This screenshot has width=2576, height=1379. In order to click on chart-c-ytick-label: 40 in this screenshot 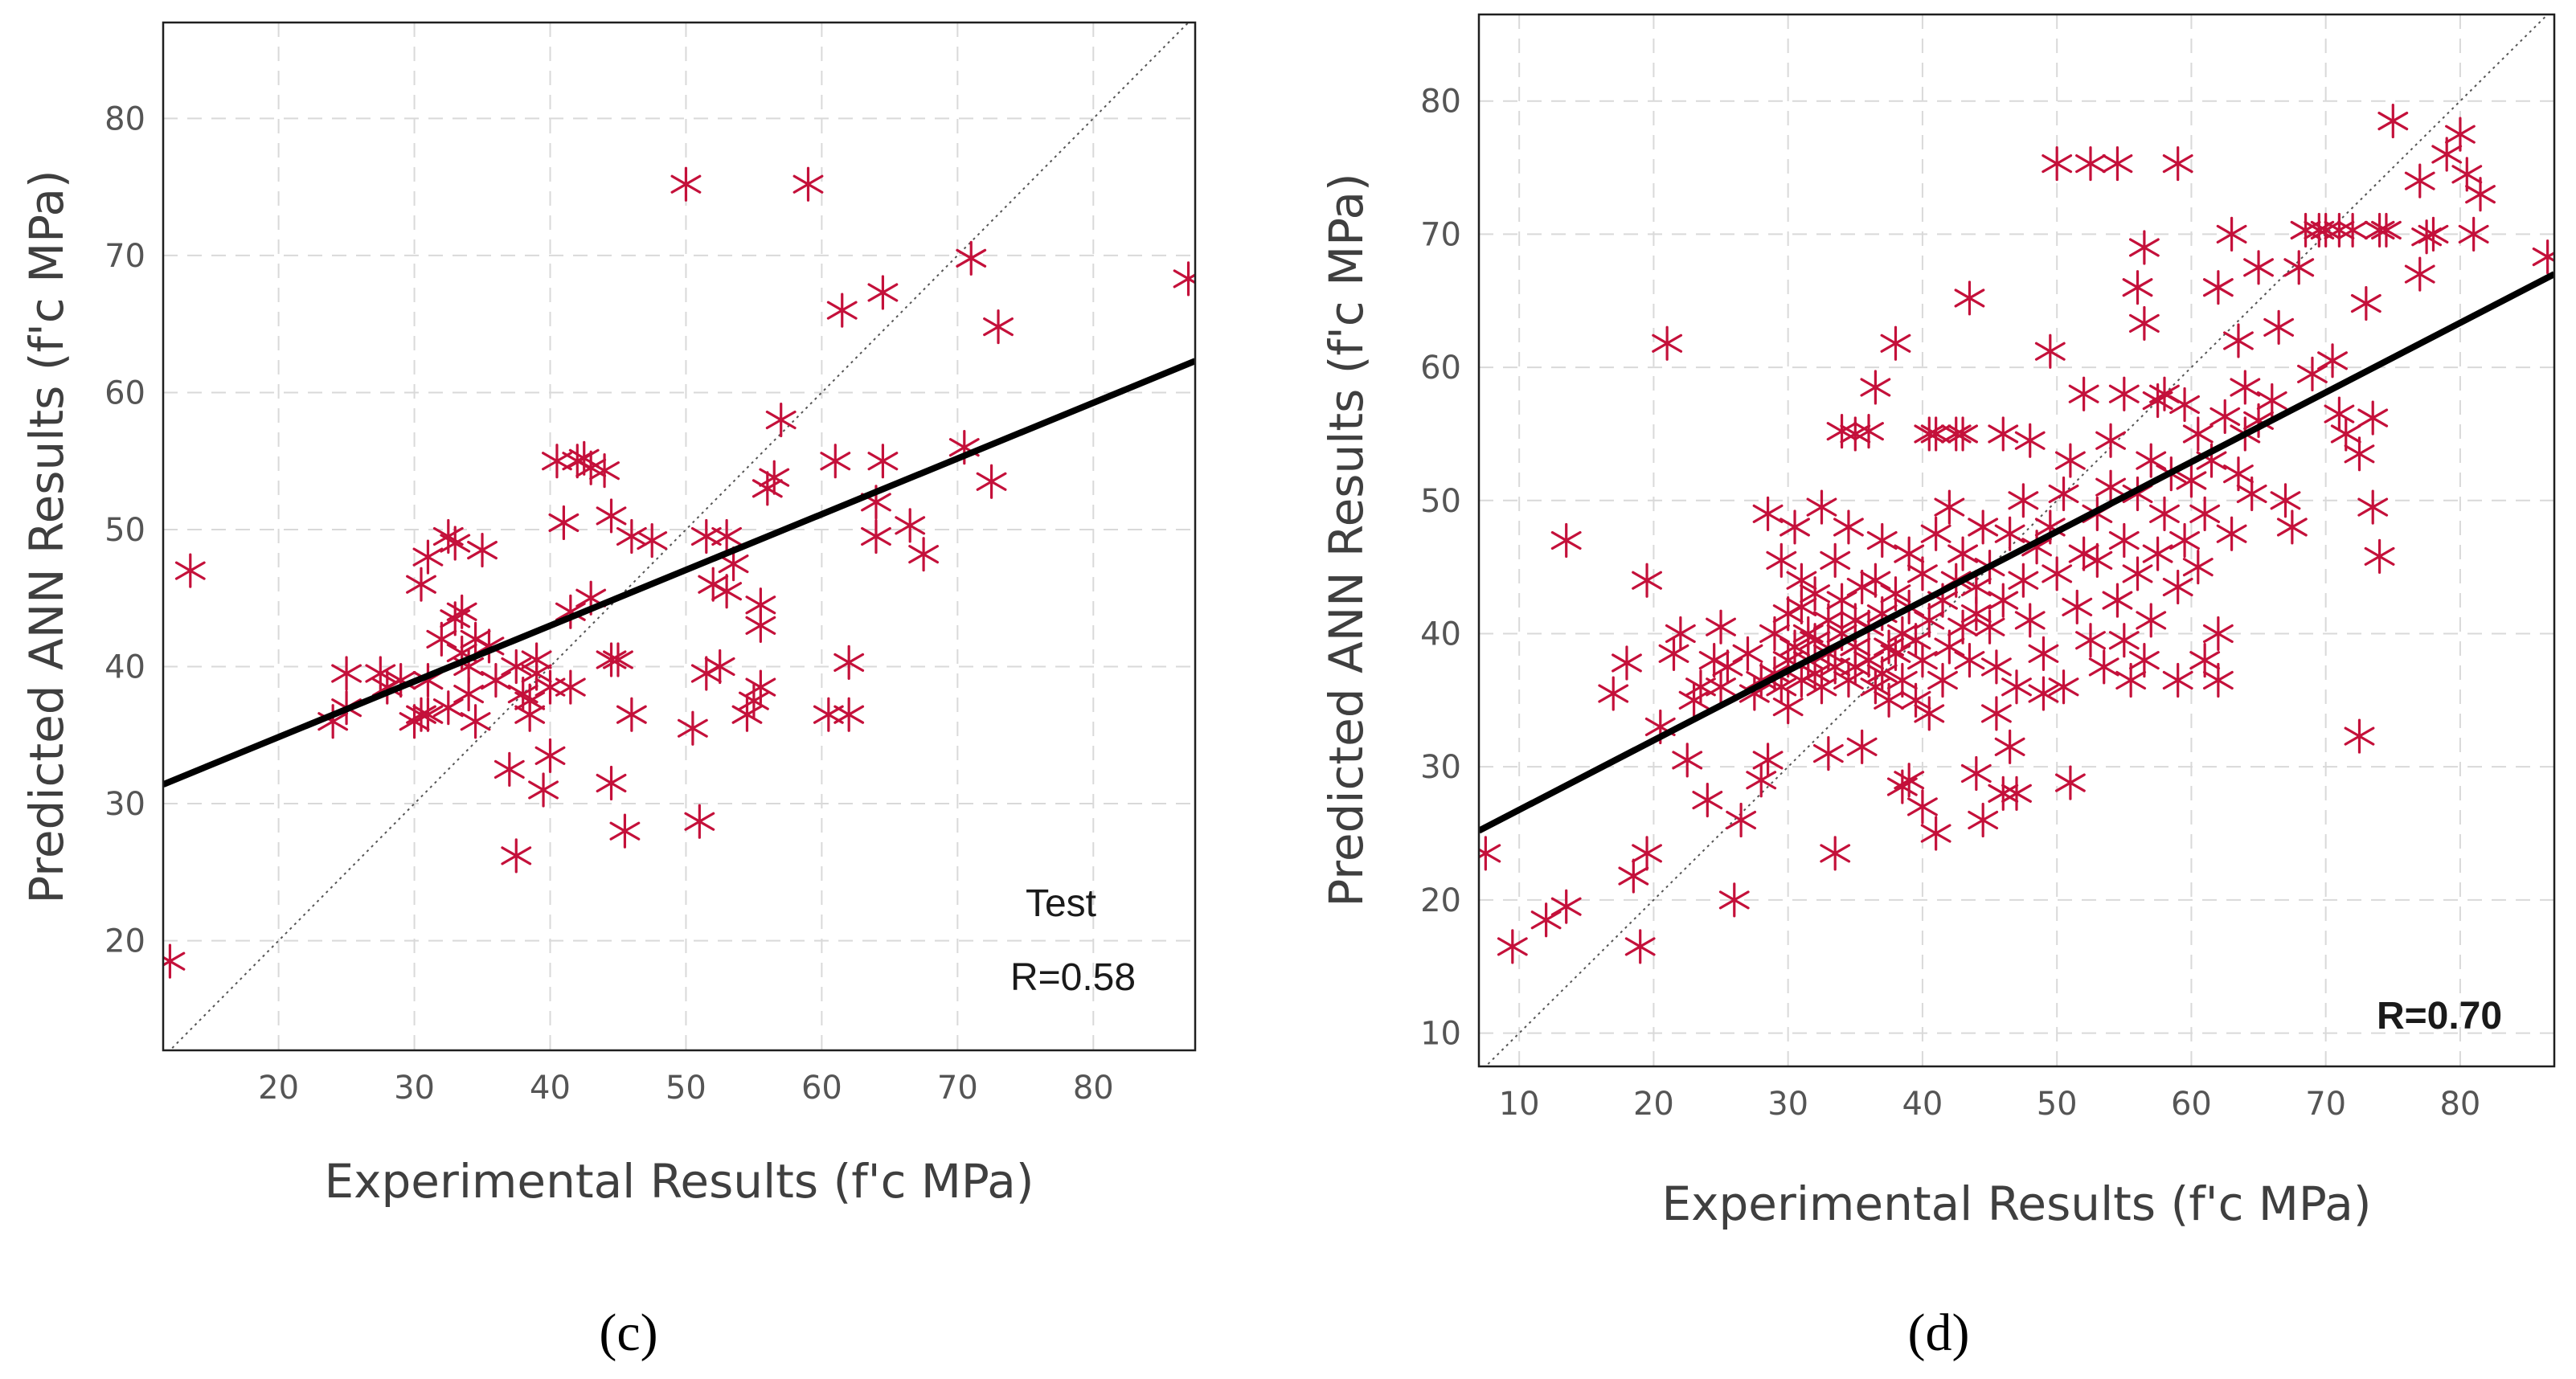, I will do `click(124, 667)`.